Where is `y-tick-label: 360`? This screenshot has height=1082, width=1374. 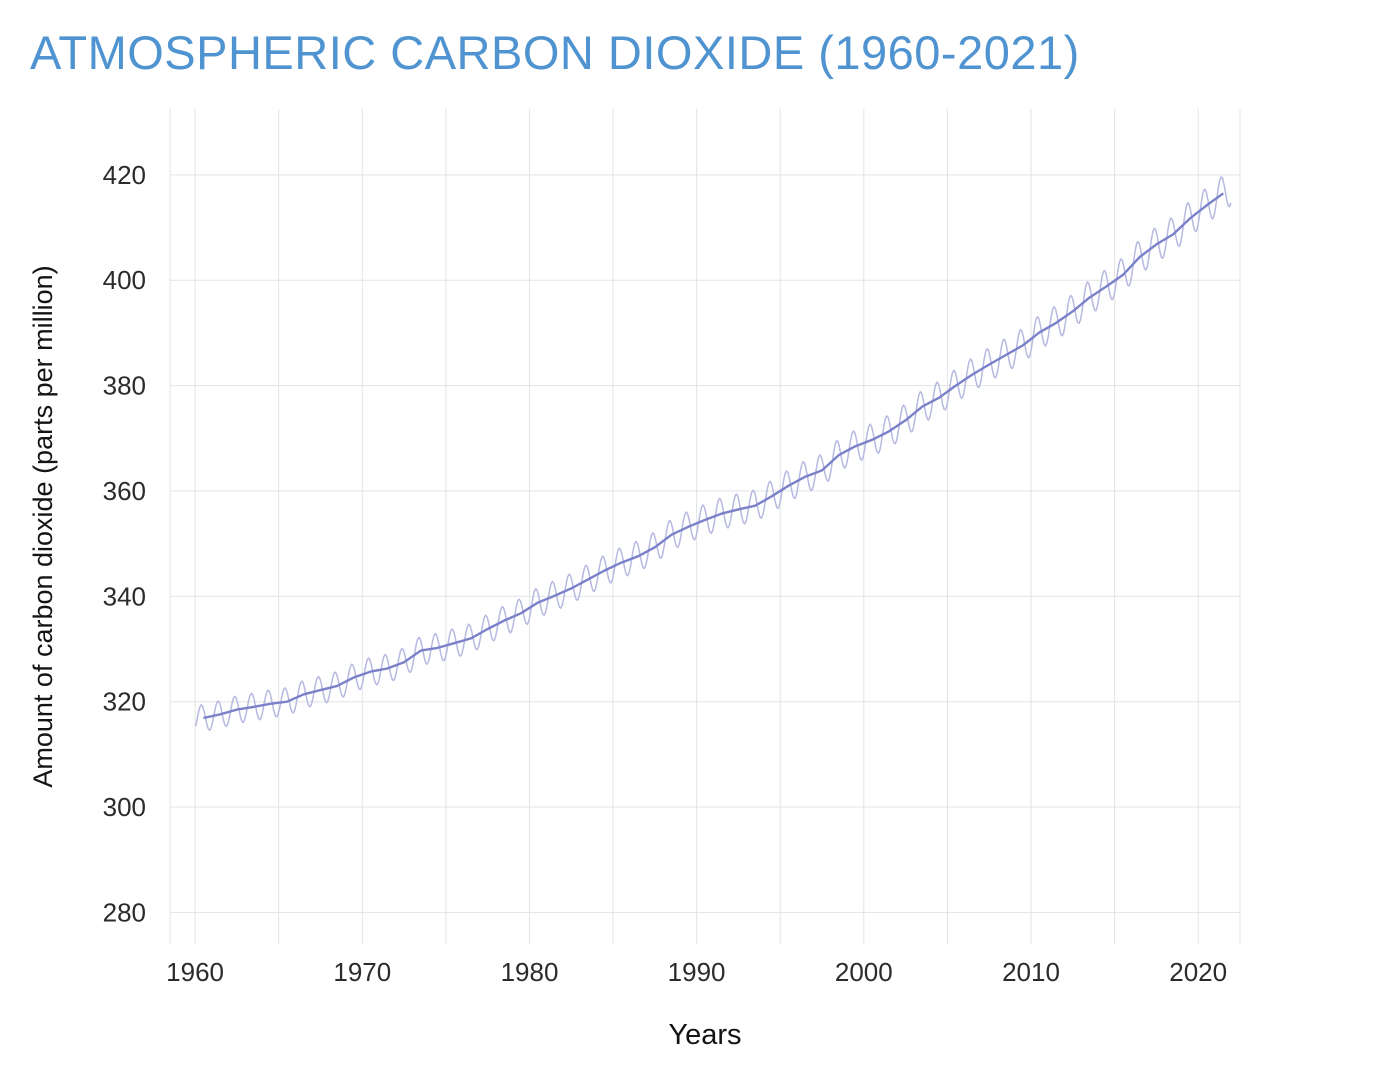
y-tick-label: 360 is located at coordinates (124, 491).